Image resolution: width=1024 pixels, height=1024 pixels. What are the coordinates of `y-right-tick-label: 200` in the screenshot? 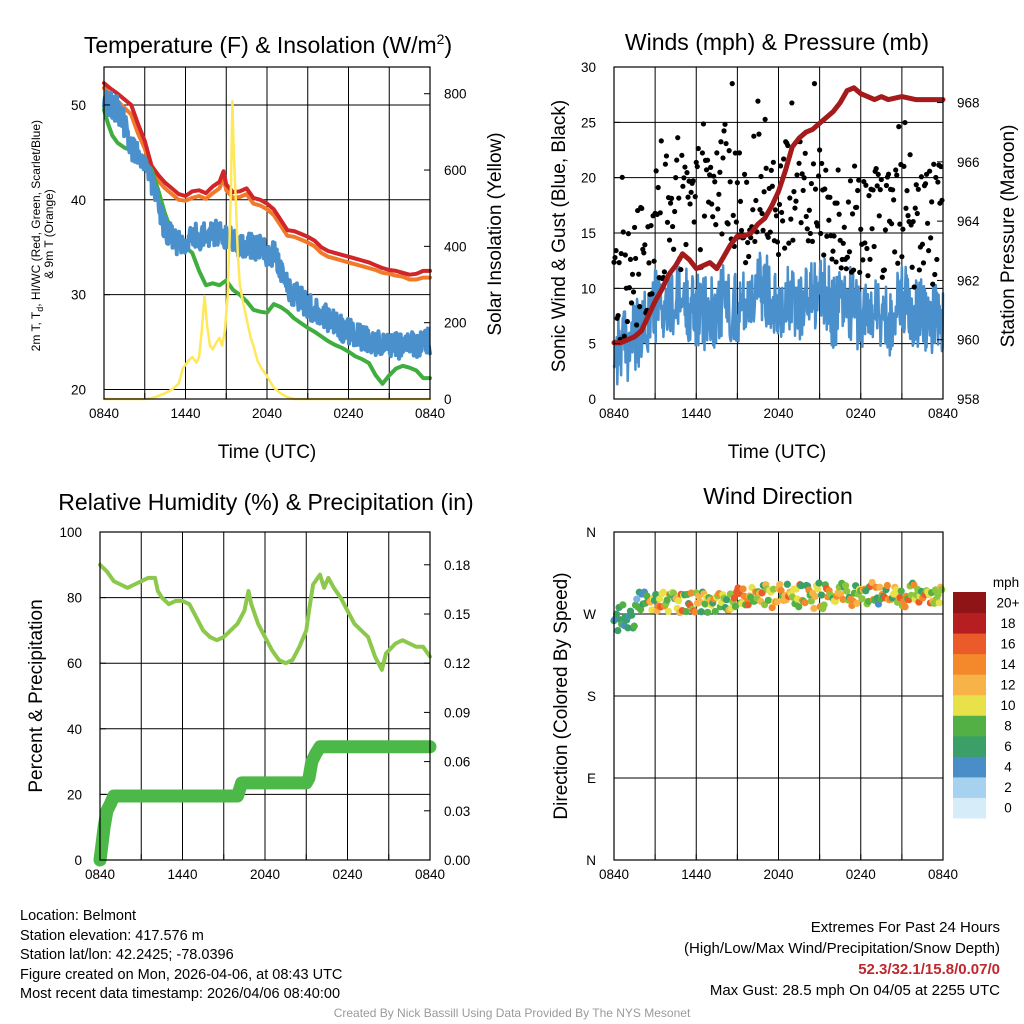 It's located at (455, 323).